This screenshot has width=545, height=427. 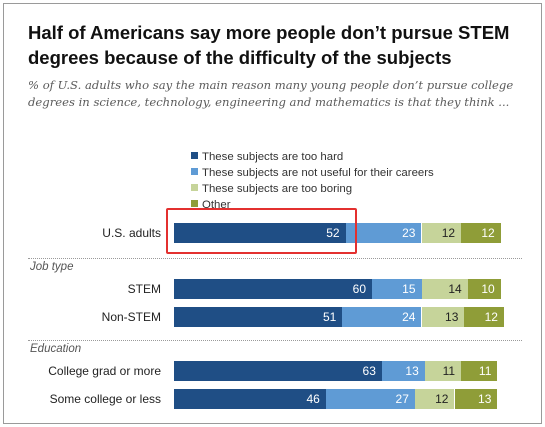 What do you see at coordinates (383, 233) in the screenshot?
I see `bar-segment: 23` at bounding box center [383, 233].